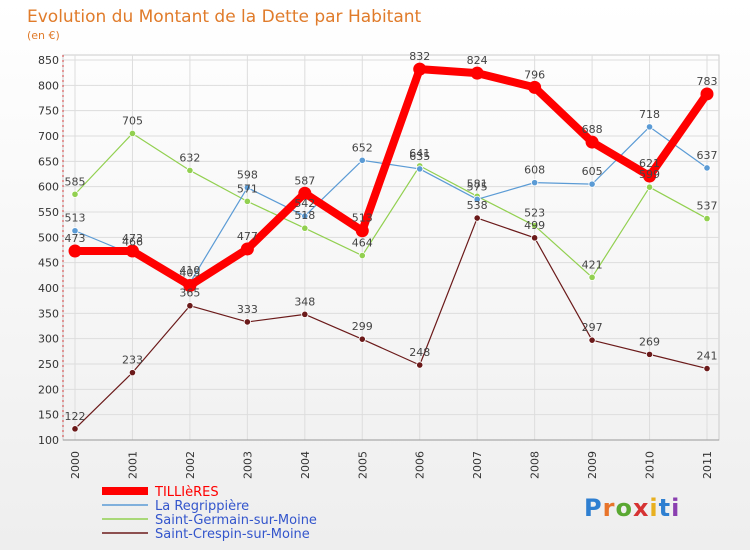  What do you see at coordinates (649, 163) in the screenshot?
I see `data-label: 621` at bounding box center [649, 163].